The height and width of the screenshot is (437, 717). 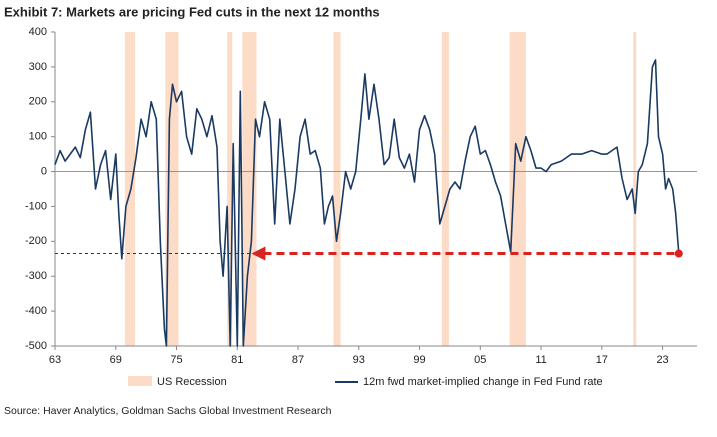 I want to click on x-tick-label: 87, so click(x=298, y=360).